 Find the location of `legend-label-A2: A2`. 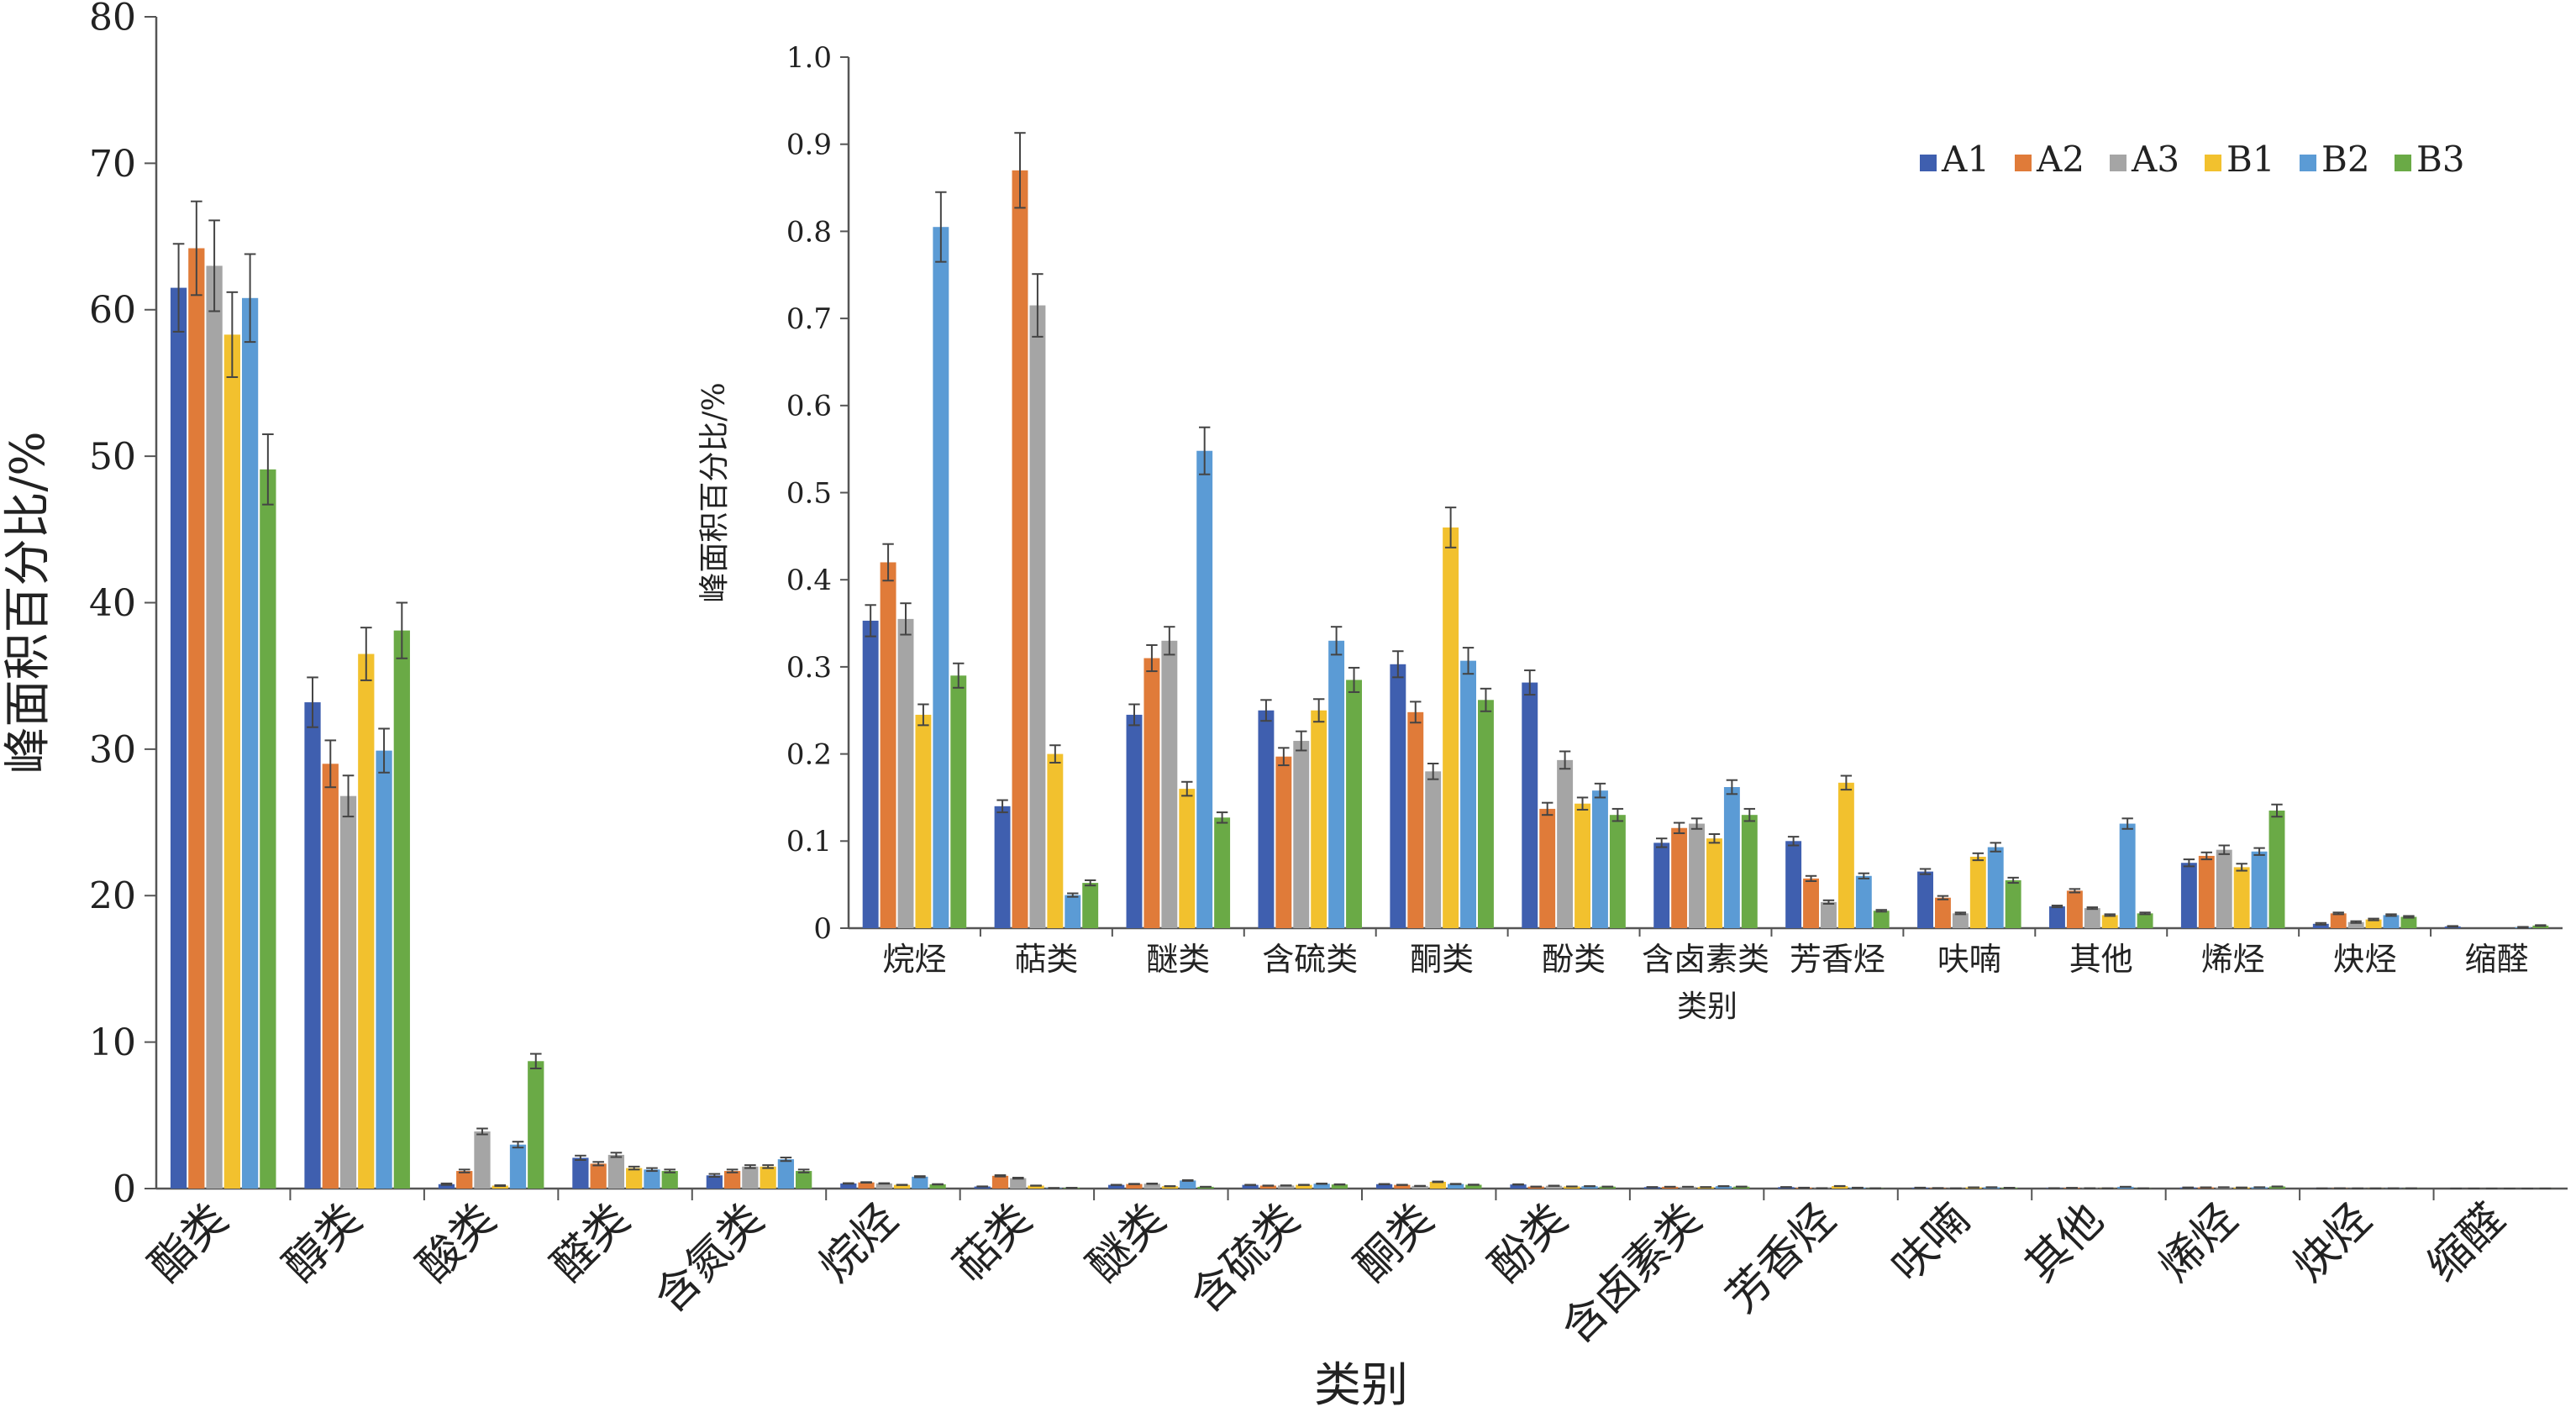

legend-label-A2: A2 is located at coordinates (2060, 159).